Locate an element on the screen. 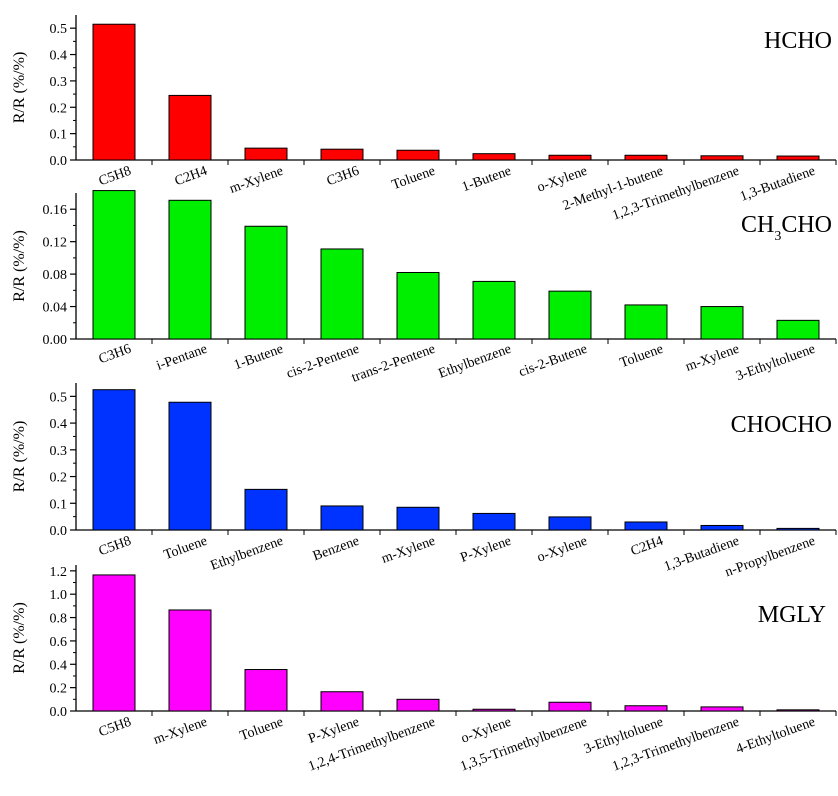 The image size is (838, 796). bar-i-pentane is located at coordinates (190, 269).